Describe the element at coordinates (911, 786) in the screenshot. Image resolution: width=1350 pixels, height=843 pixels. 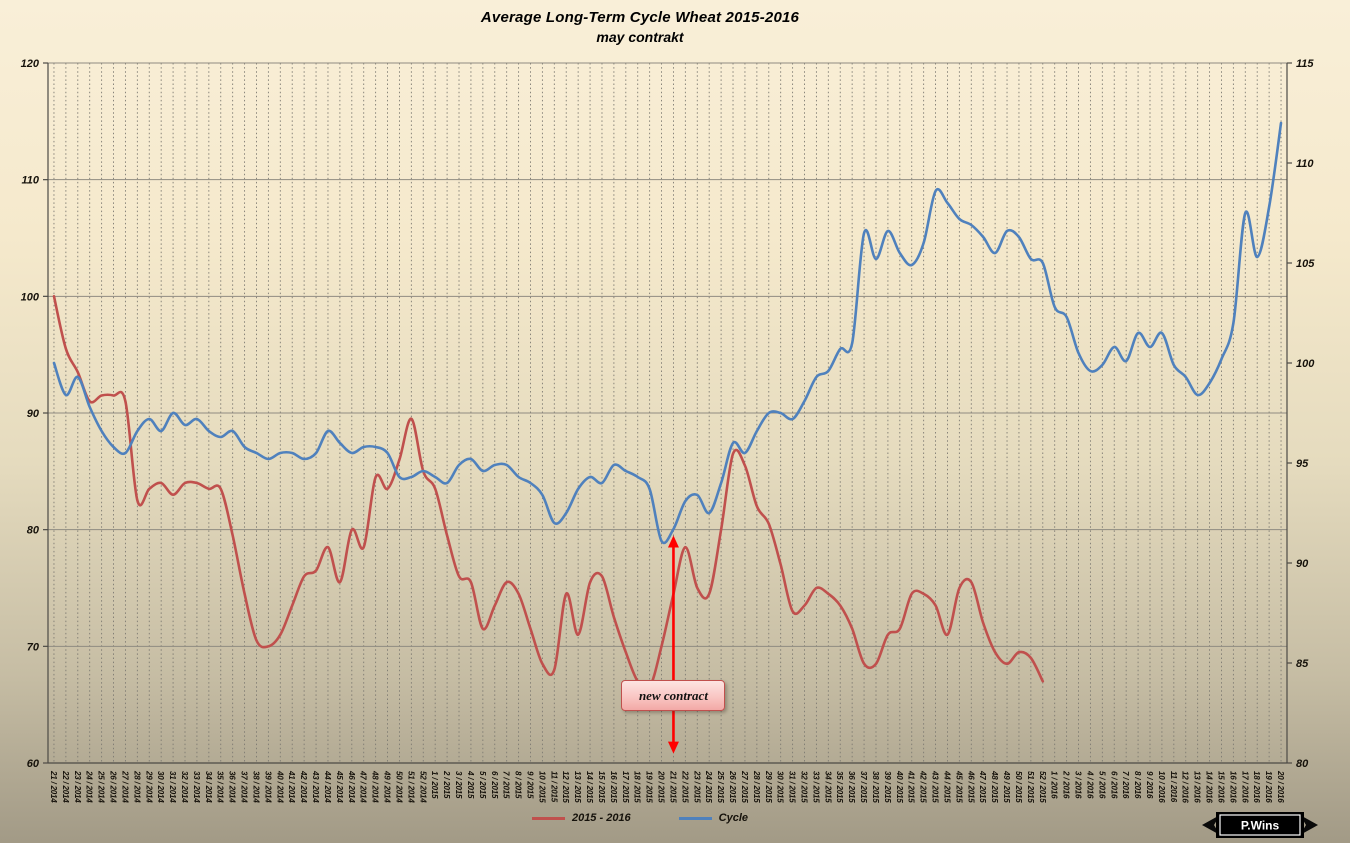
I see `svg-text: 41 / 2015` at that location.